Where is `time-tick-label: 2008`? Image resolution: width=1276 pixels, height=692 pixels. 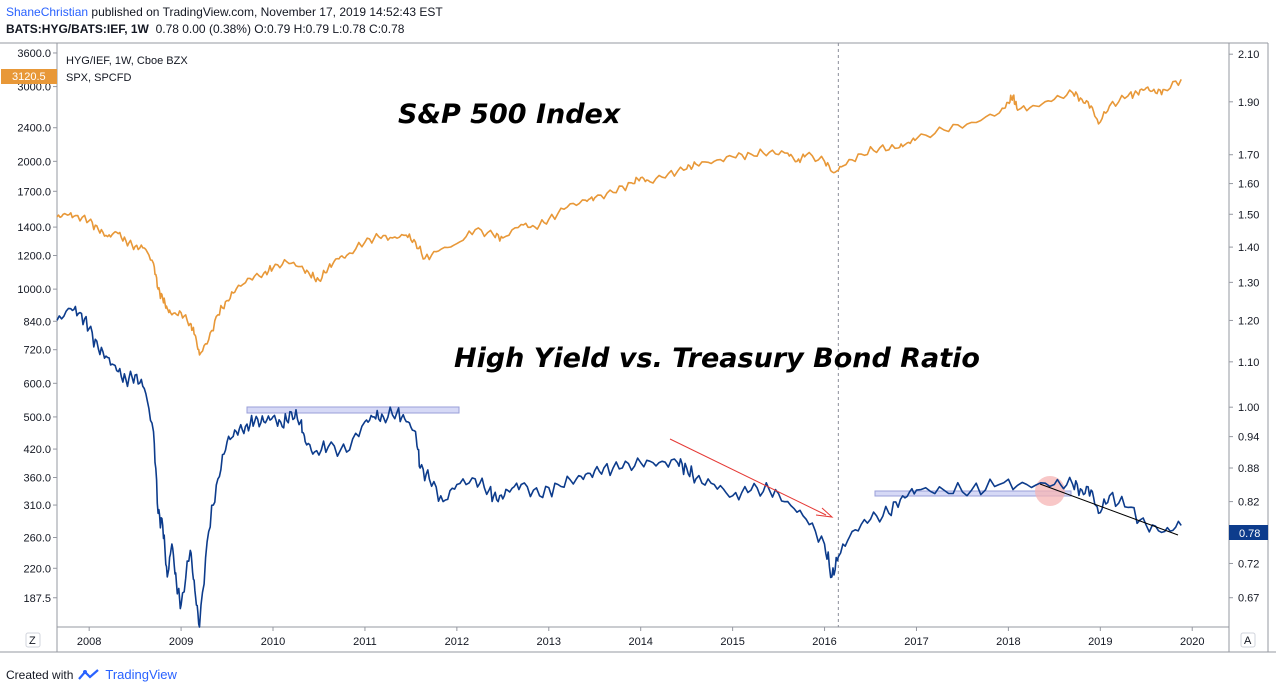 time-tick-label: 2008 is located at coordinates (89, 642).